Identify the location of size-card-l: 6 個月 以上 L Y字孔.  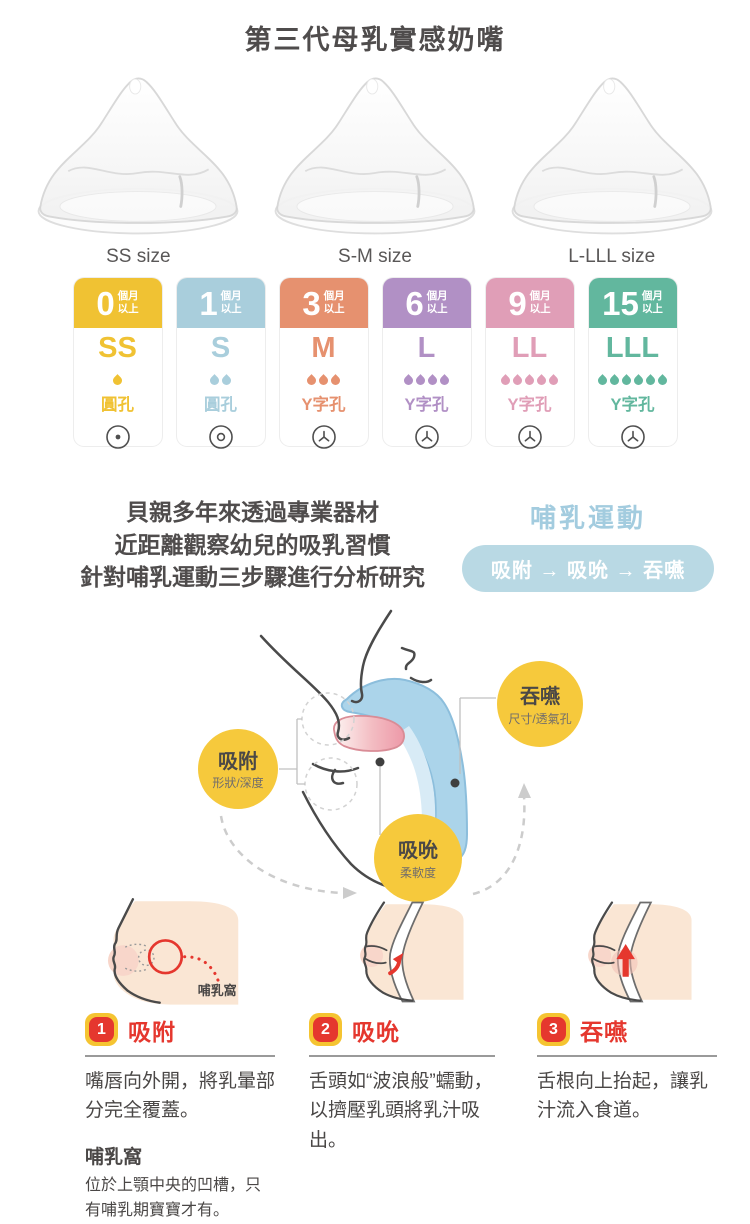
(426, 363).